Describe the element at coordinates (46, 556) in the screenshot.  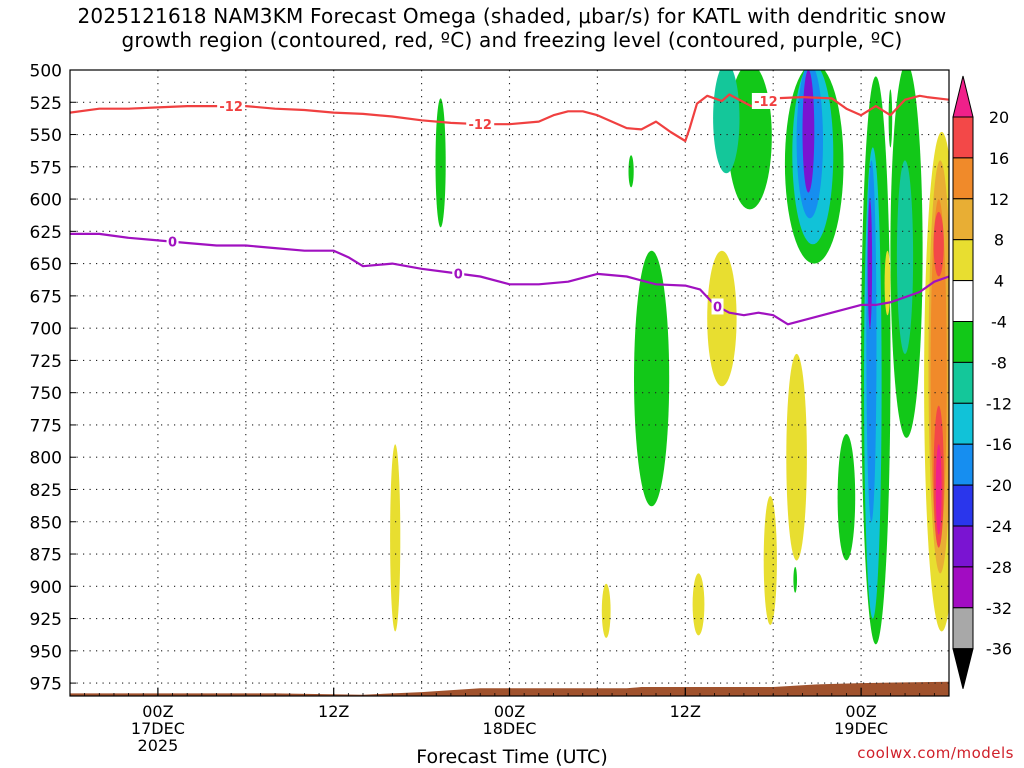
I see `ytick-label-875: 875` at that location.